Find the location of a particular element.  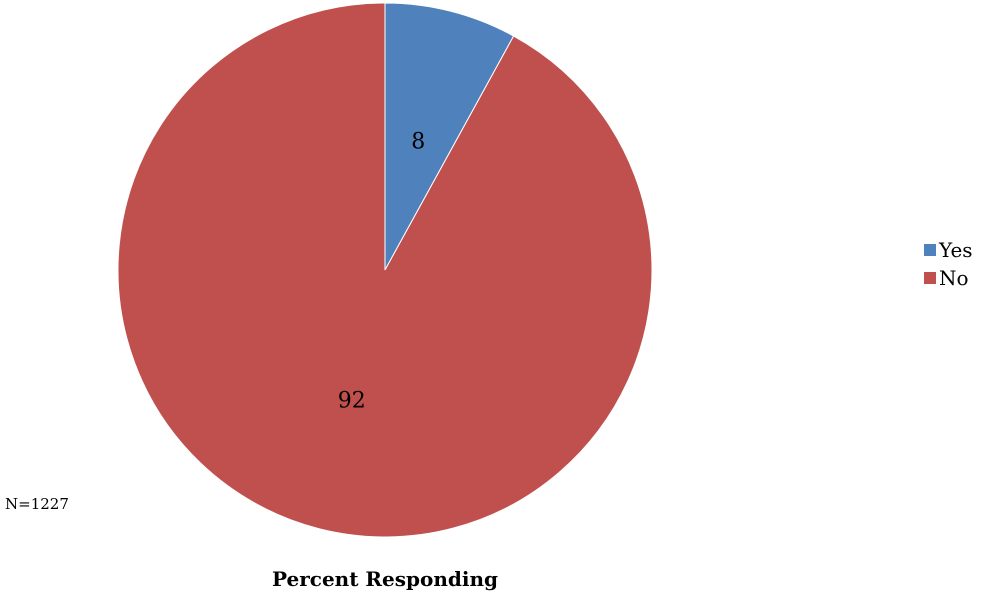

legend-label-no: No is located at coordinates (954, 278).